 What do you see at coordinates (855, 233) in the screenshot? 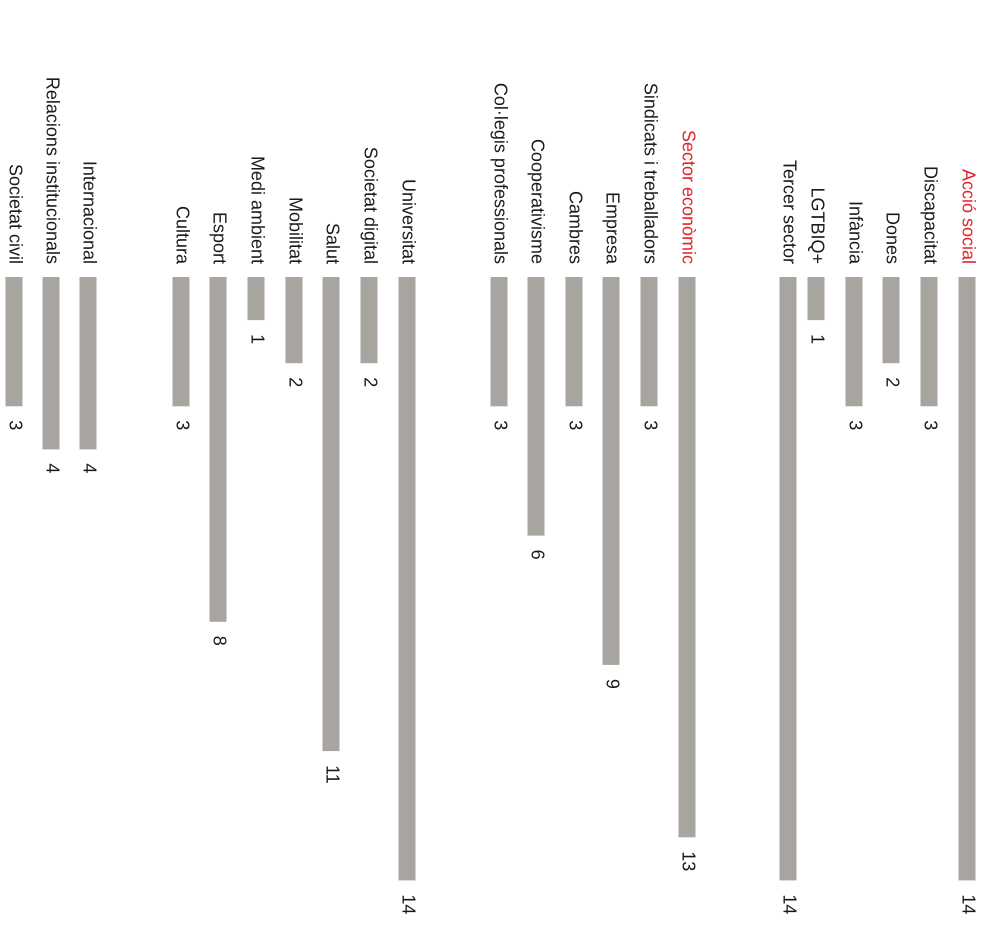
I see `category-label-infancia: Infància` at bounding box center [855, 233].